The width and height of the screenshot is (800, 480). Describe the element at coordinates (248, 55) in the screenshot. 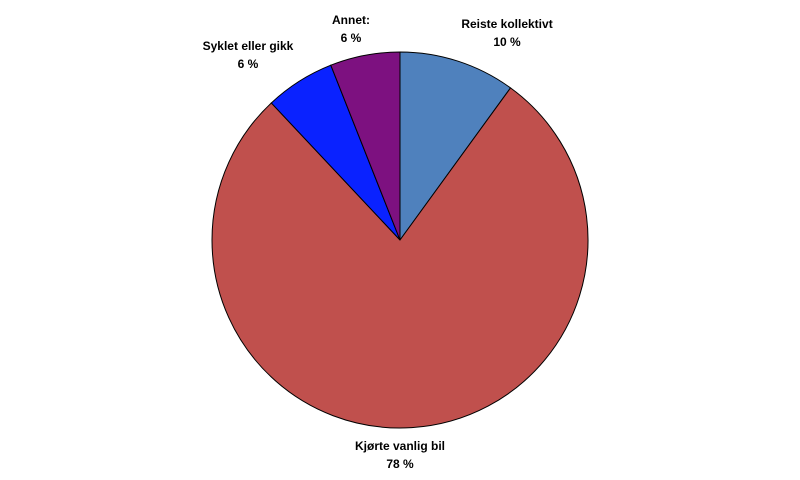

I see `slice-label: Syklet eller gikk 6 %` at that location.